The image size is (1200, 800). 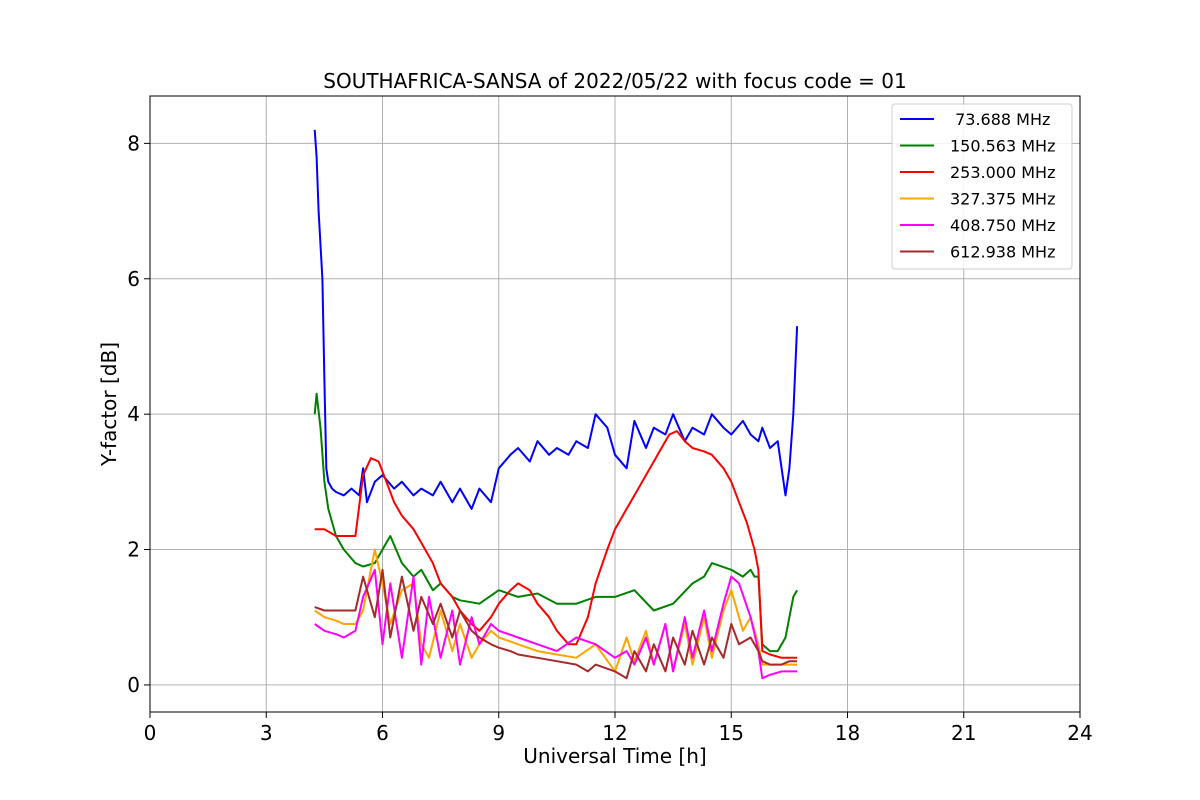 What do you see at coordinates (109, 404) in the screenshot?
I see `y-axis-label: Y-factor [dB]` at bounding box center [109, 404].